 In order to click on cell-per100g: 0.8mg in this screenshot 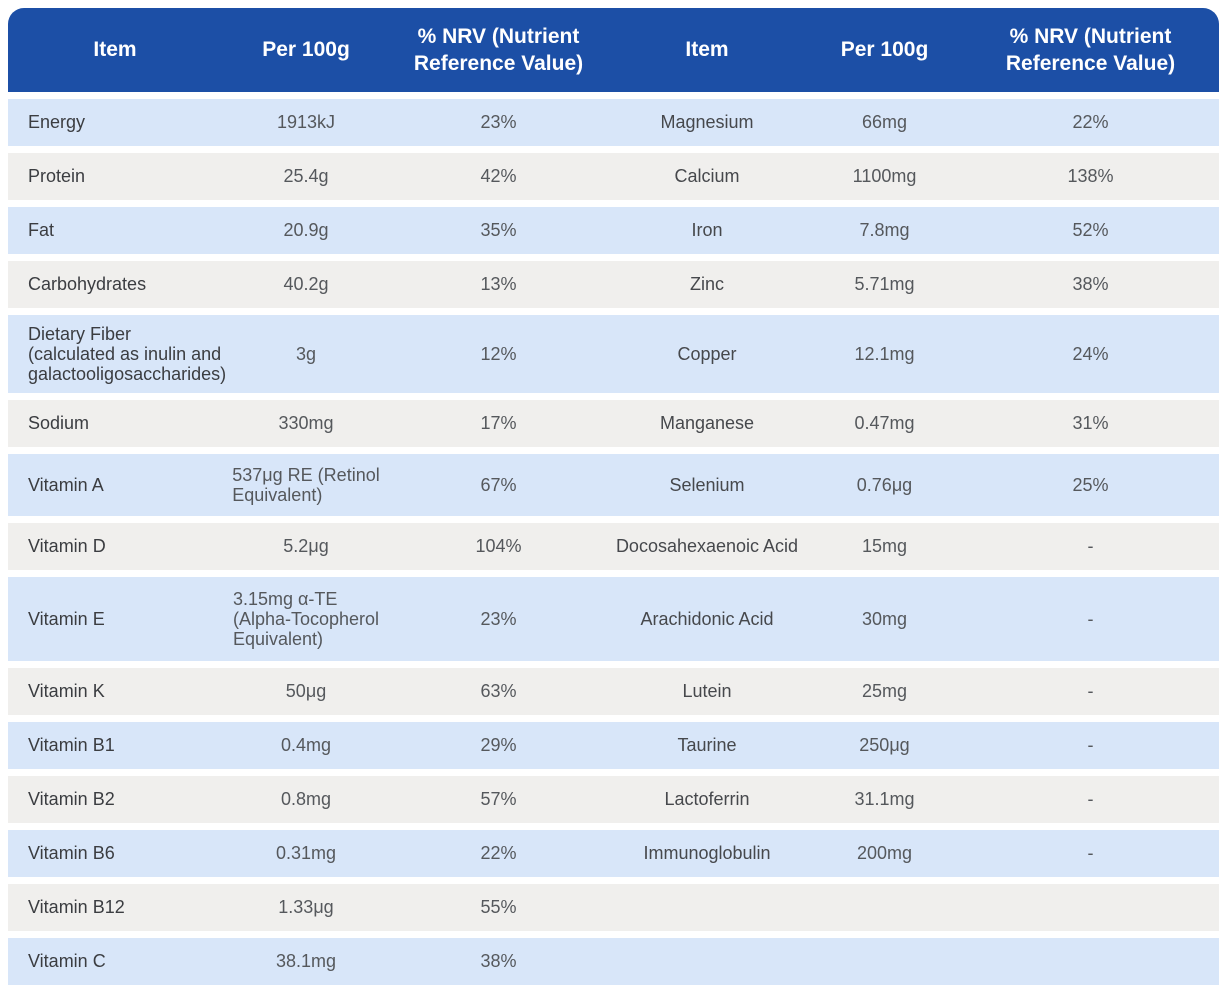, I will do `click(306, 799)`.